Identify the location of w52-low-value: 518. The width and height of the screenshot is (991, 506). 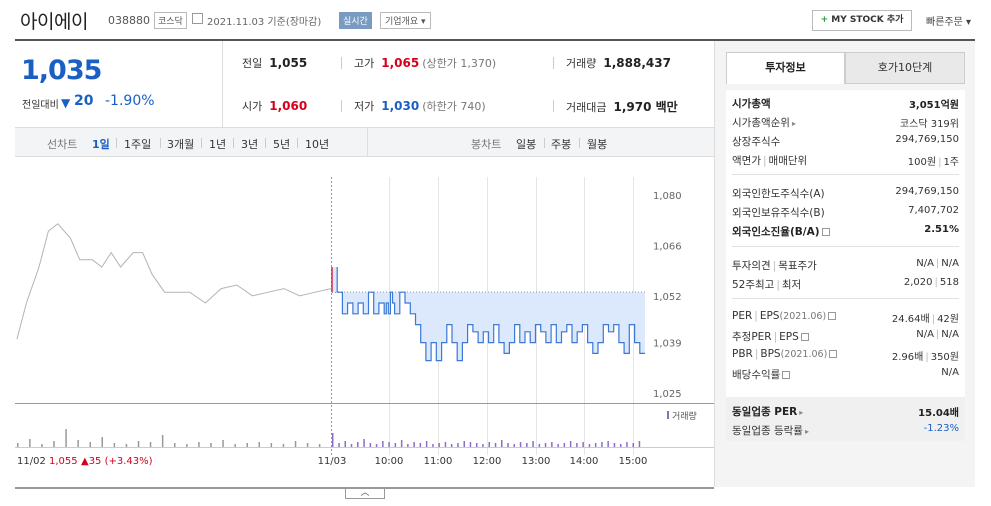
(949, 282).